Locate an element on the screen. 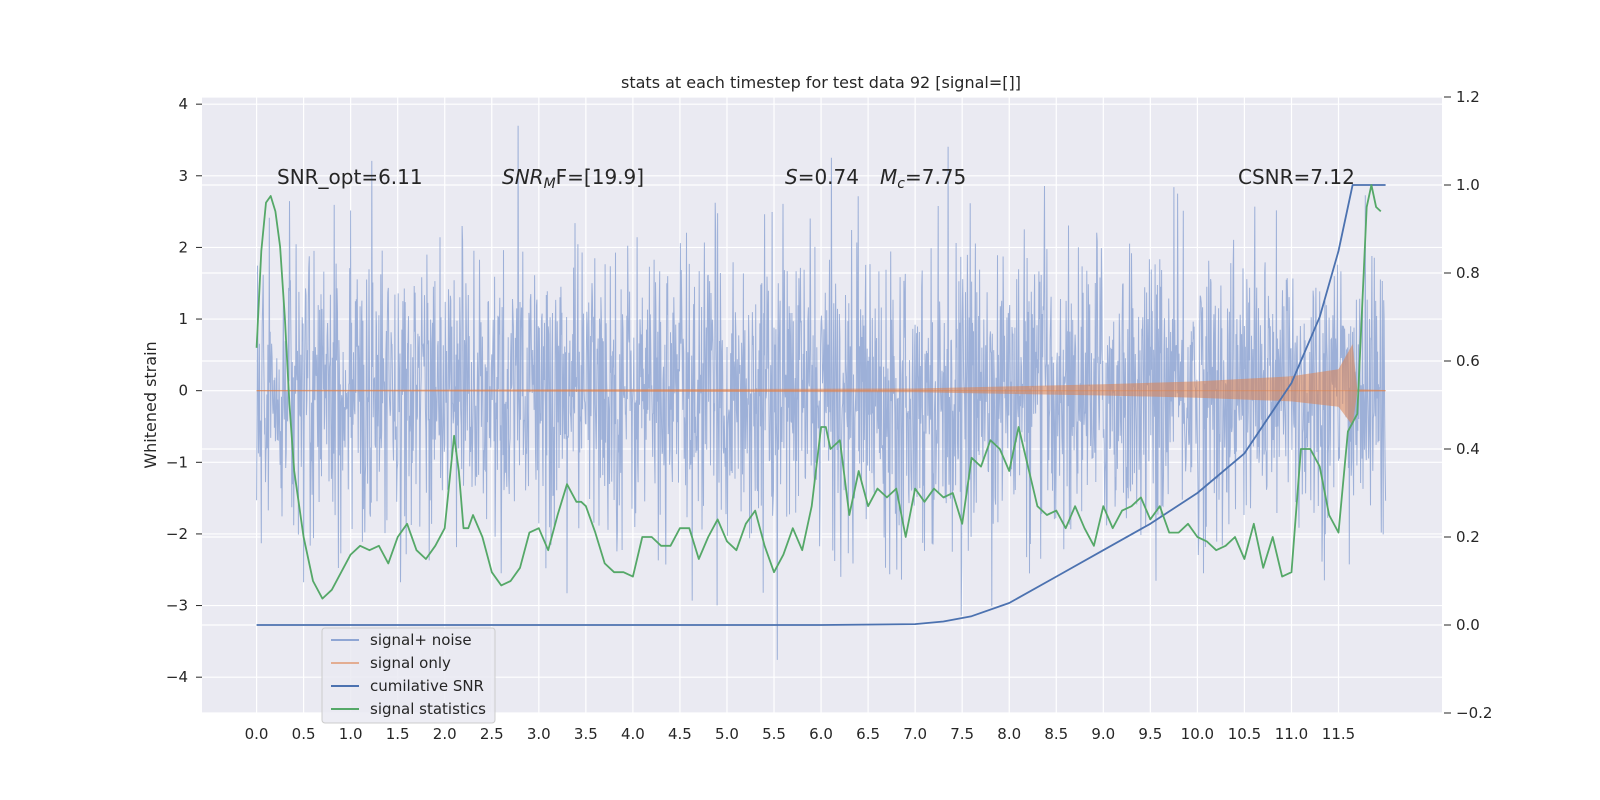 The width and height of the screenshot is (1600, 800). x-tick-label: 1.0 is located at coordinates (351, 734).